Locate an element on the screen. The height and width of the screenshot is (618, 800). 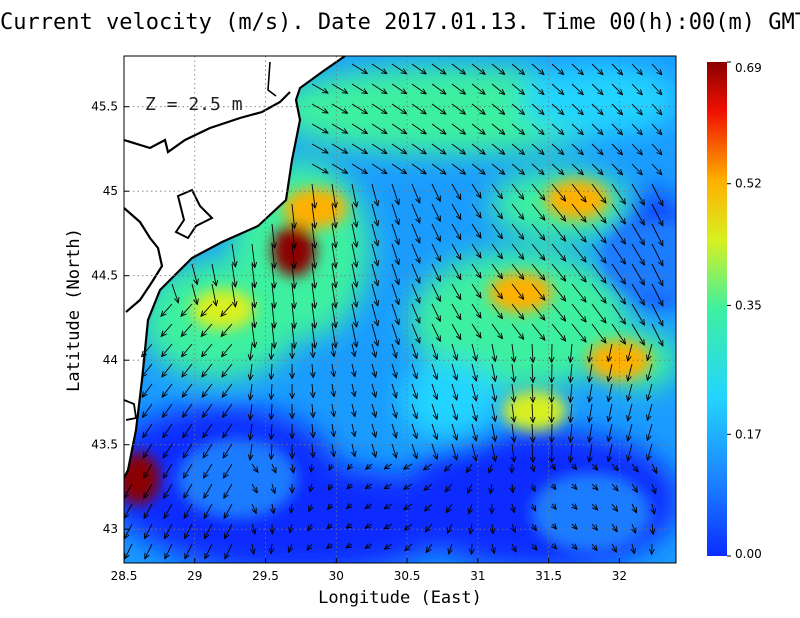
x-tick-label-0: 28.5 is located at coordinates (124, 576).